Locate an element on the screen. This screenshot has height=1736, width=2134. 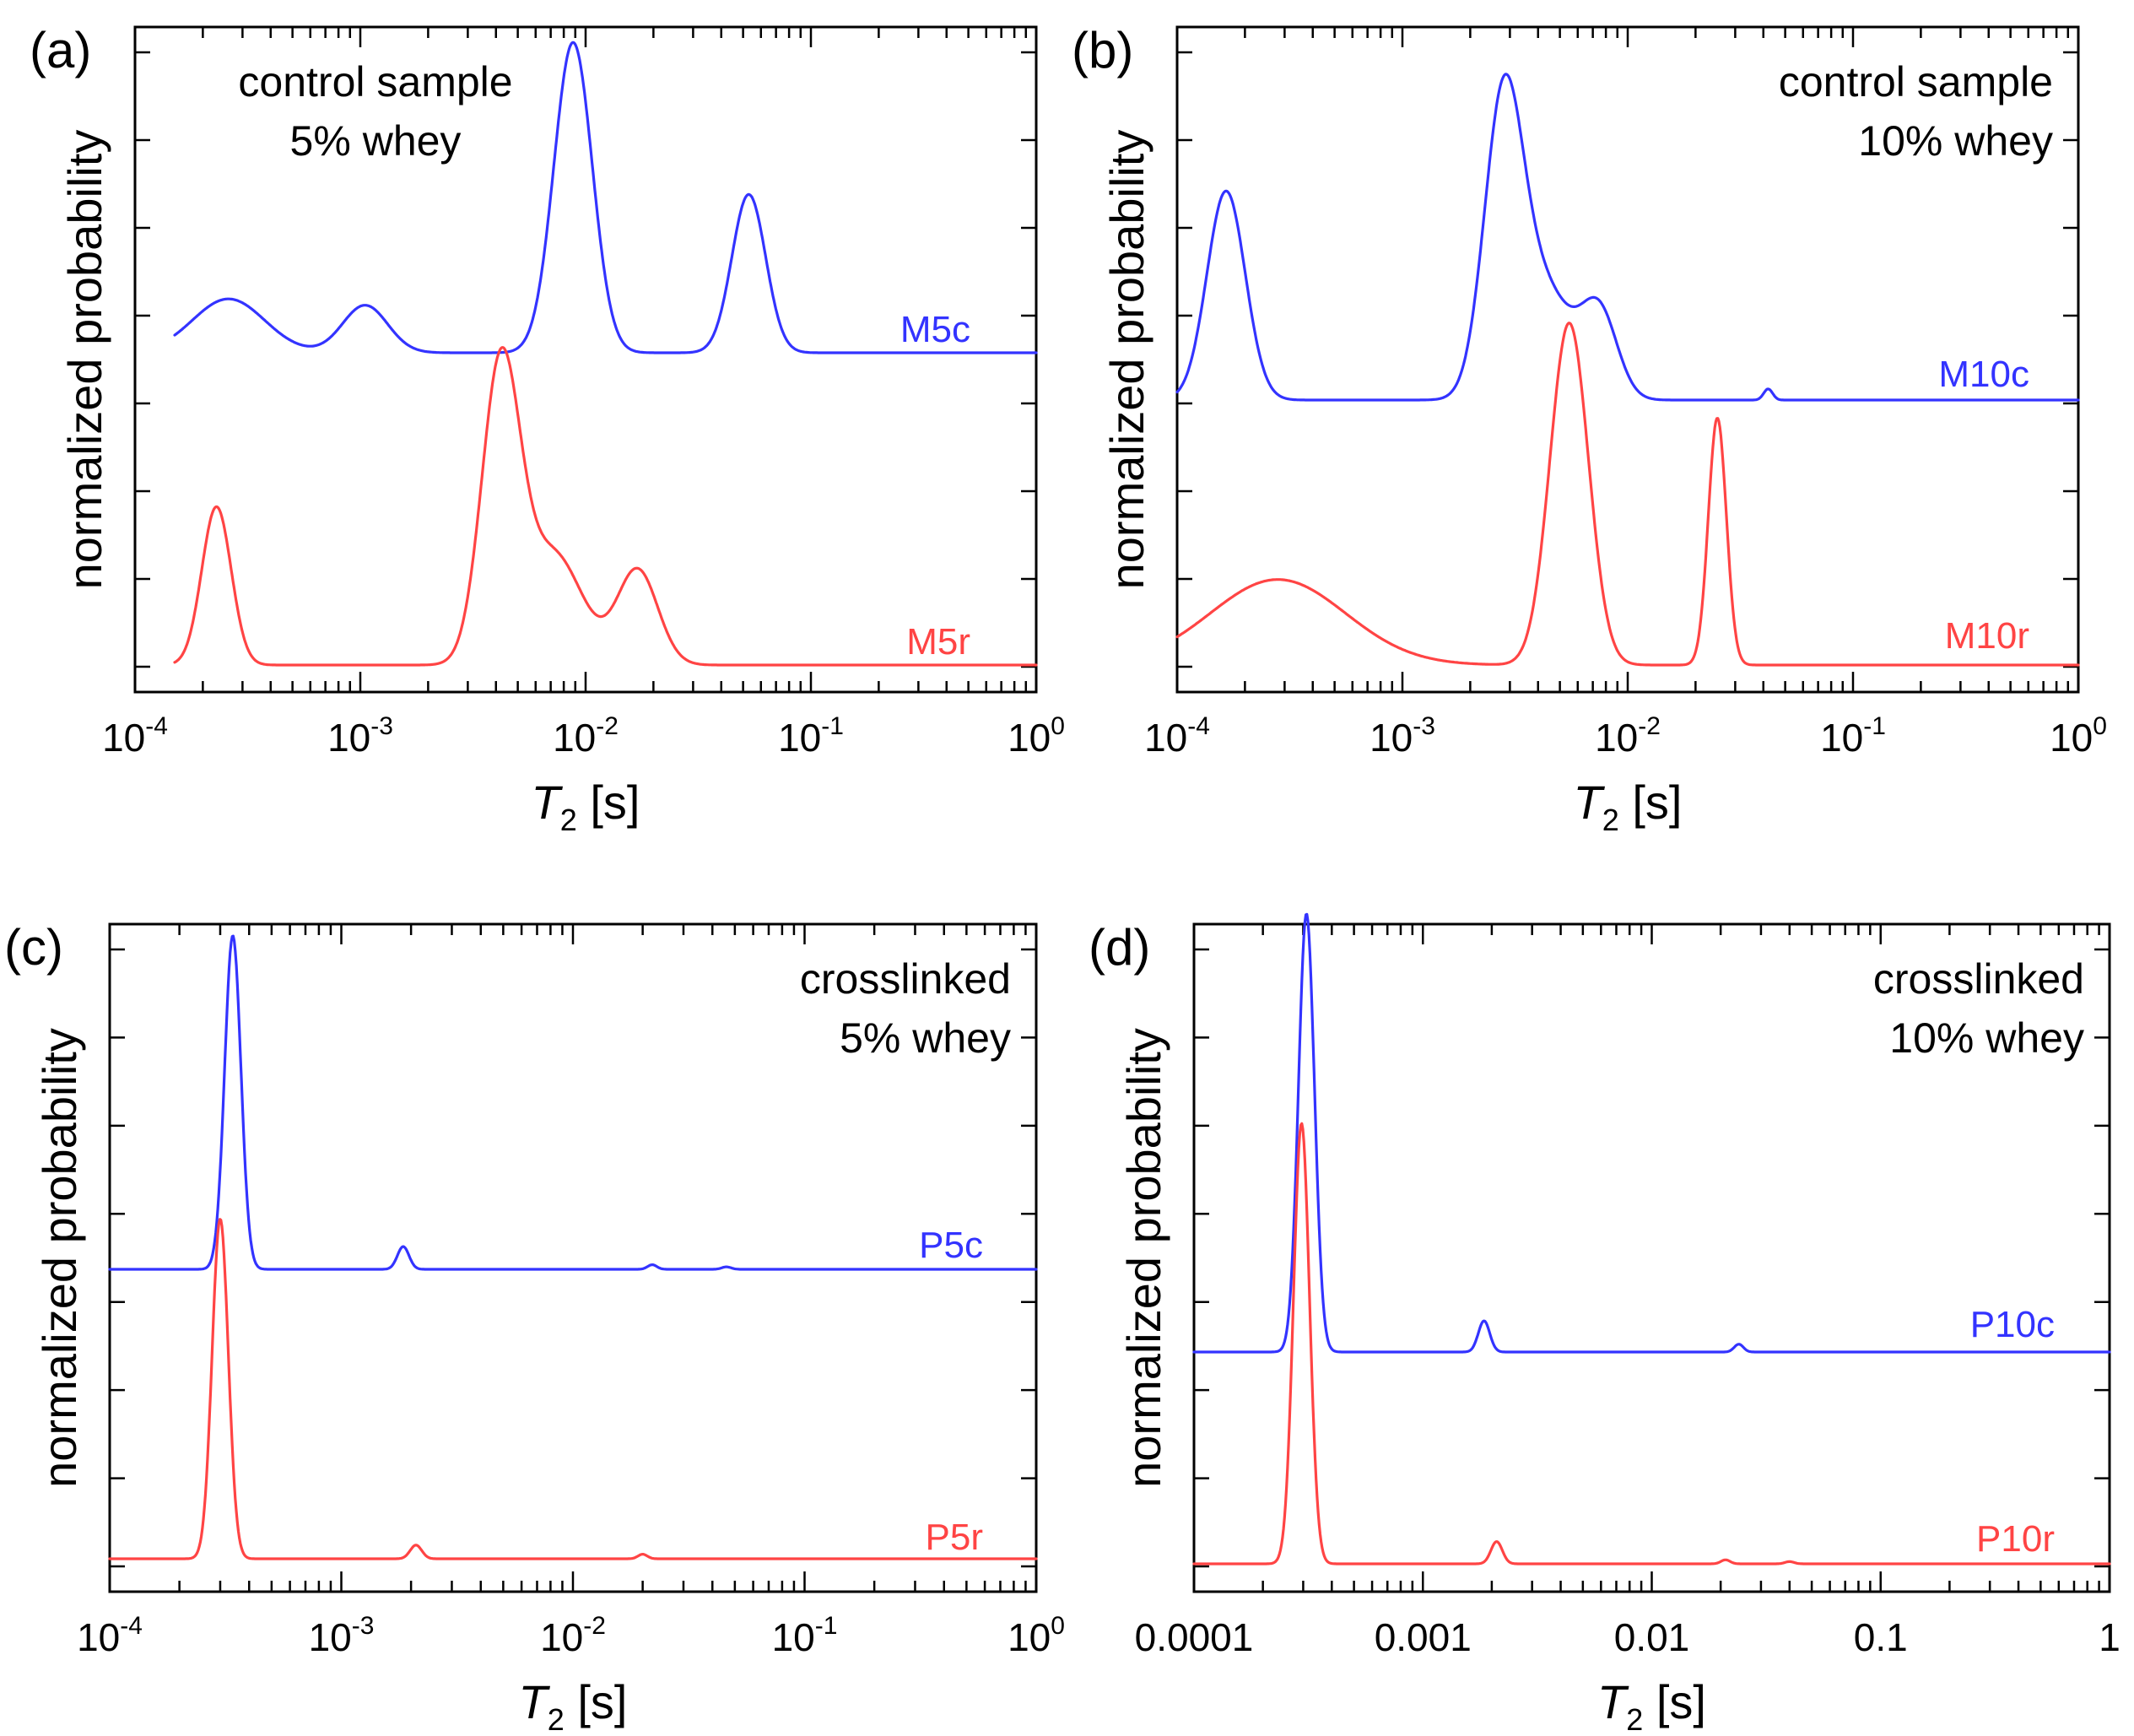
series-label: P5r is located at coordinates (954, 1537).